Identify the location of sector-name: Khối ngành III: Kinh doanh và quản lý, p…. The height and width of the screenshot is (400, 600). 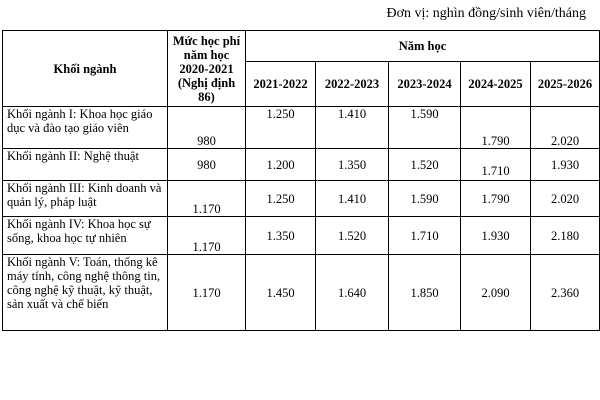
(85, 198).